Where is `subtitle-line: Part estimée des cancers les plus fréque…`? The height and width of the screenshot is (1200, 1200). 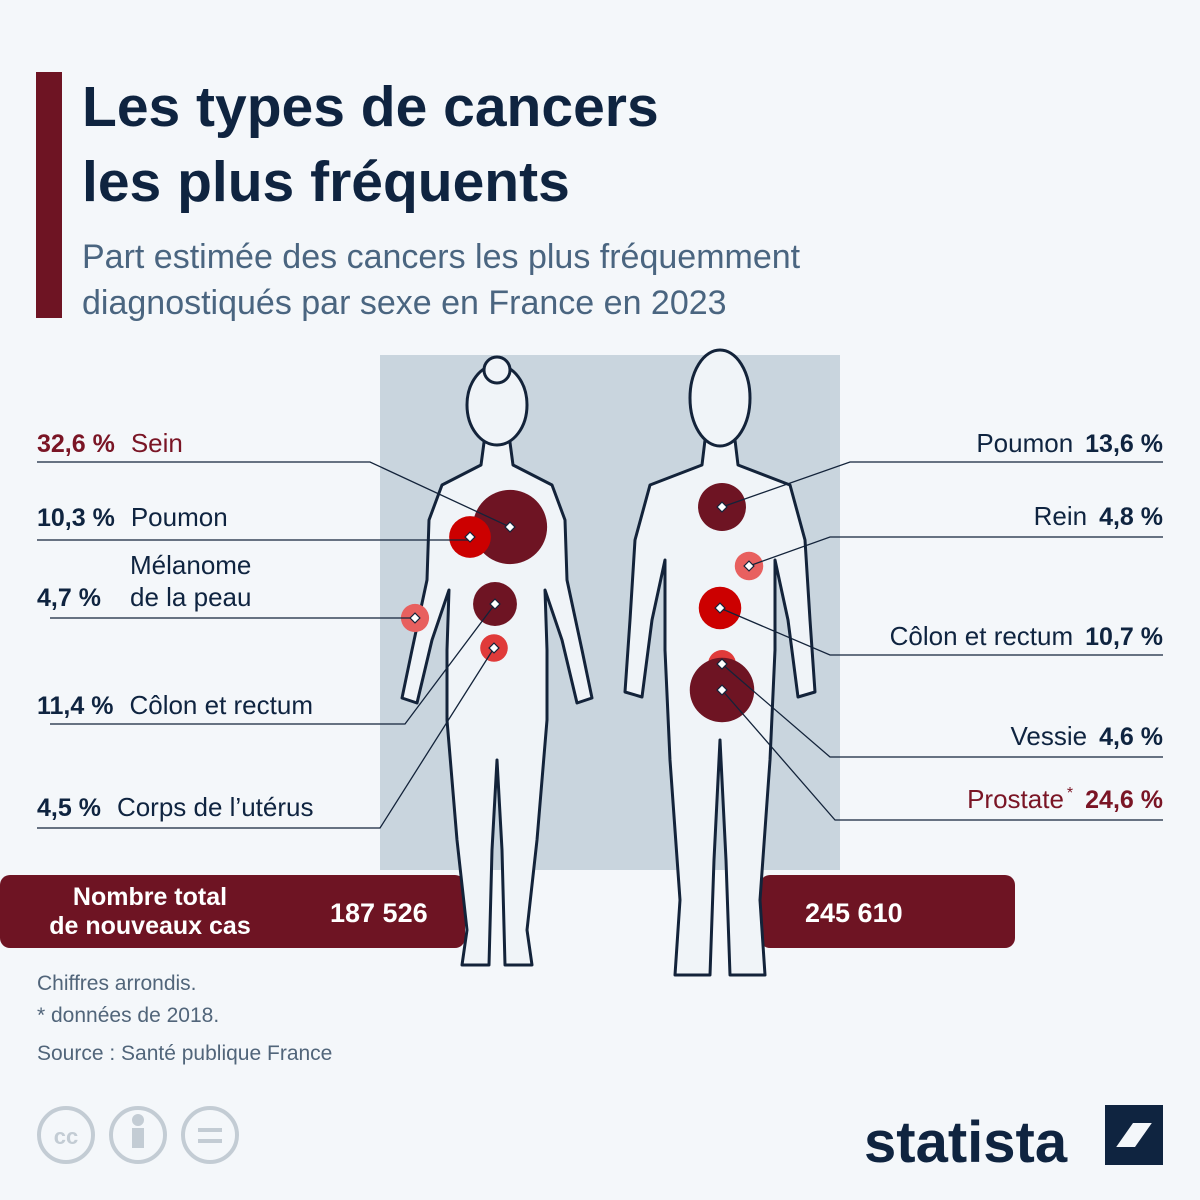
subtitle-line: Part estimée des cancers les plus fréque… is located at coordinates (441, 257).